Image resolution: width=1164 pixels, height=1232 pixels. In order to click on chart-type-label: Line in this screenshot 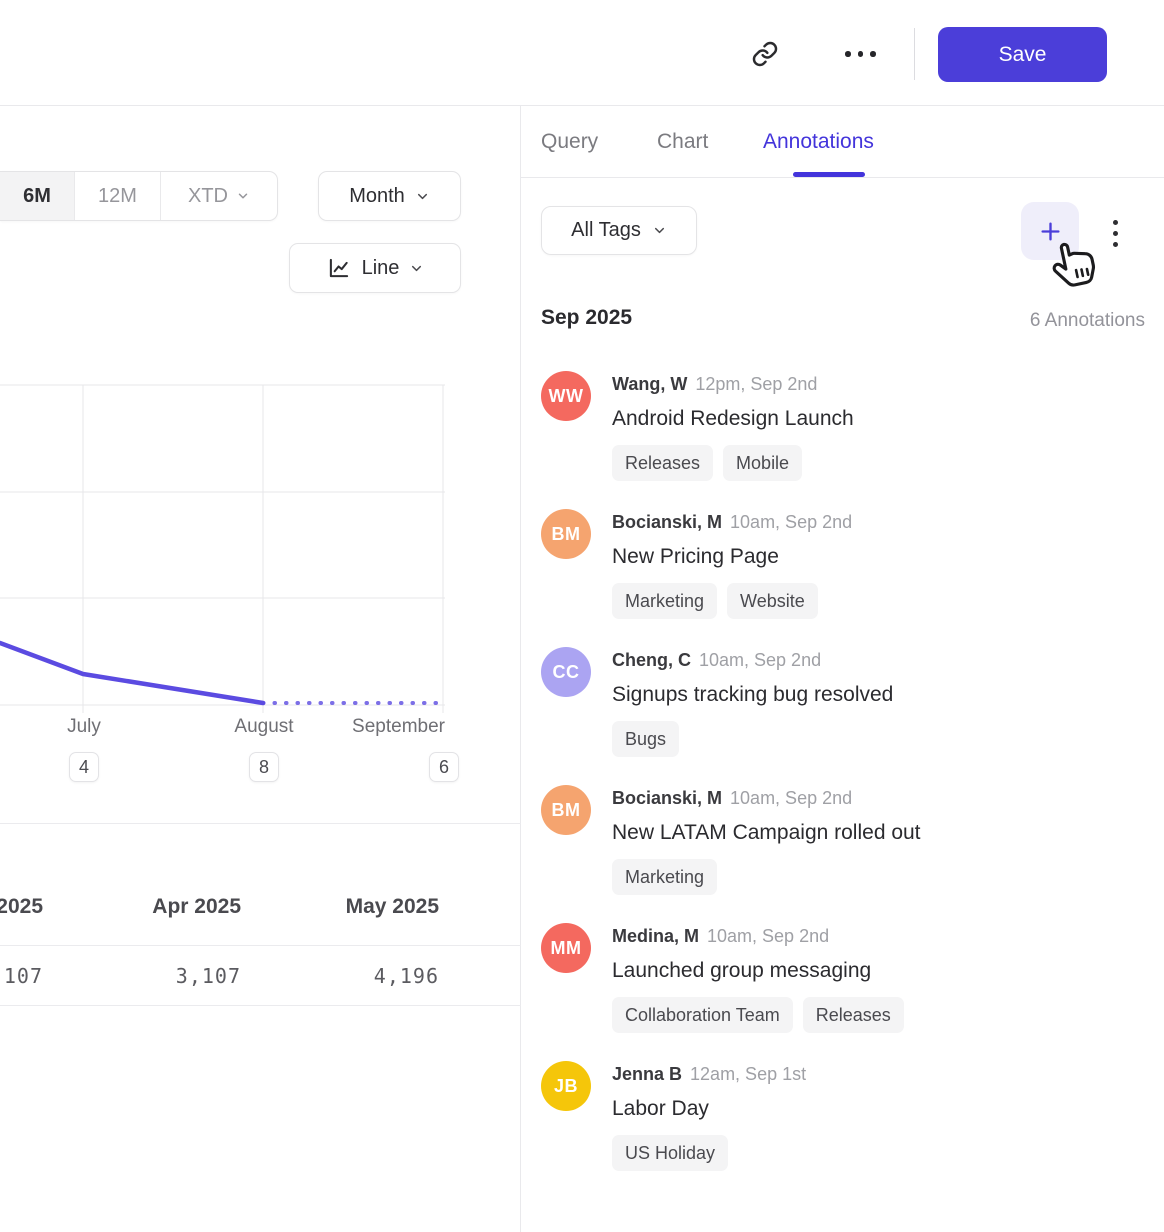, I will do `click(380, 267)`.